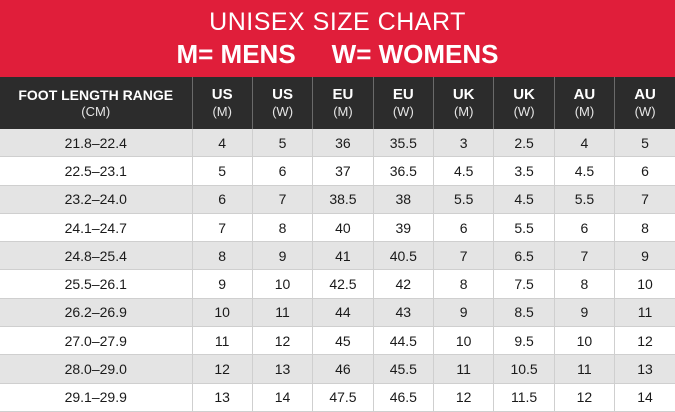  I want to click on cell-foot-length: 21.8–22.4, so click(96, 143).